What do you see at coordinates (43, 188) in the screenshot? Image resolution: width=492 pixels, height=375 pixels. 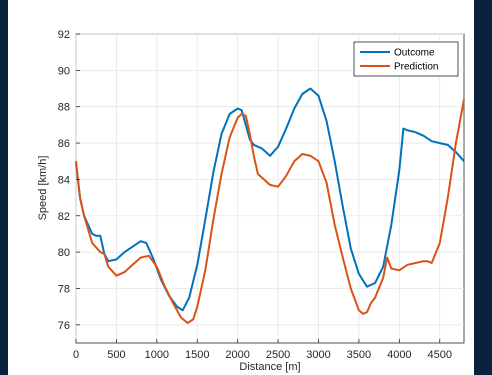 I see `y-axis-label: Speed [km/h]` at bounding box center [43, 188].